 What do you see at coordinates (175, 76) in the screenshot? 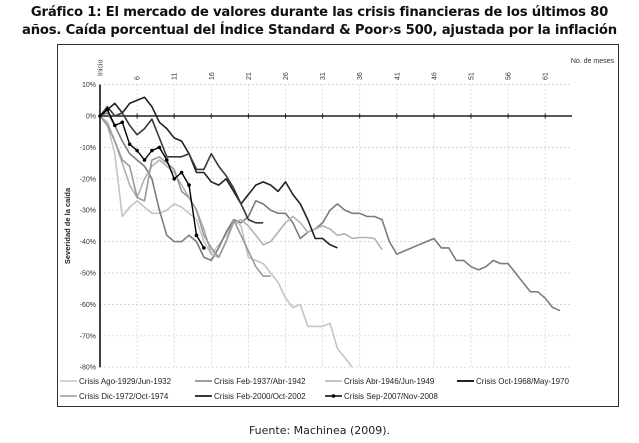
I see `x-tick-label: 11` at bounding box center [175, 76].